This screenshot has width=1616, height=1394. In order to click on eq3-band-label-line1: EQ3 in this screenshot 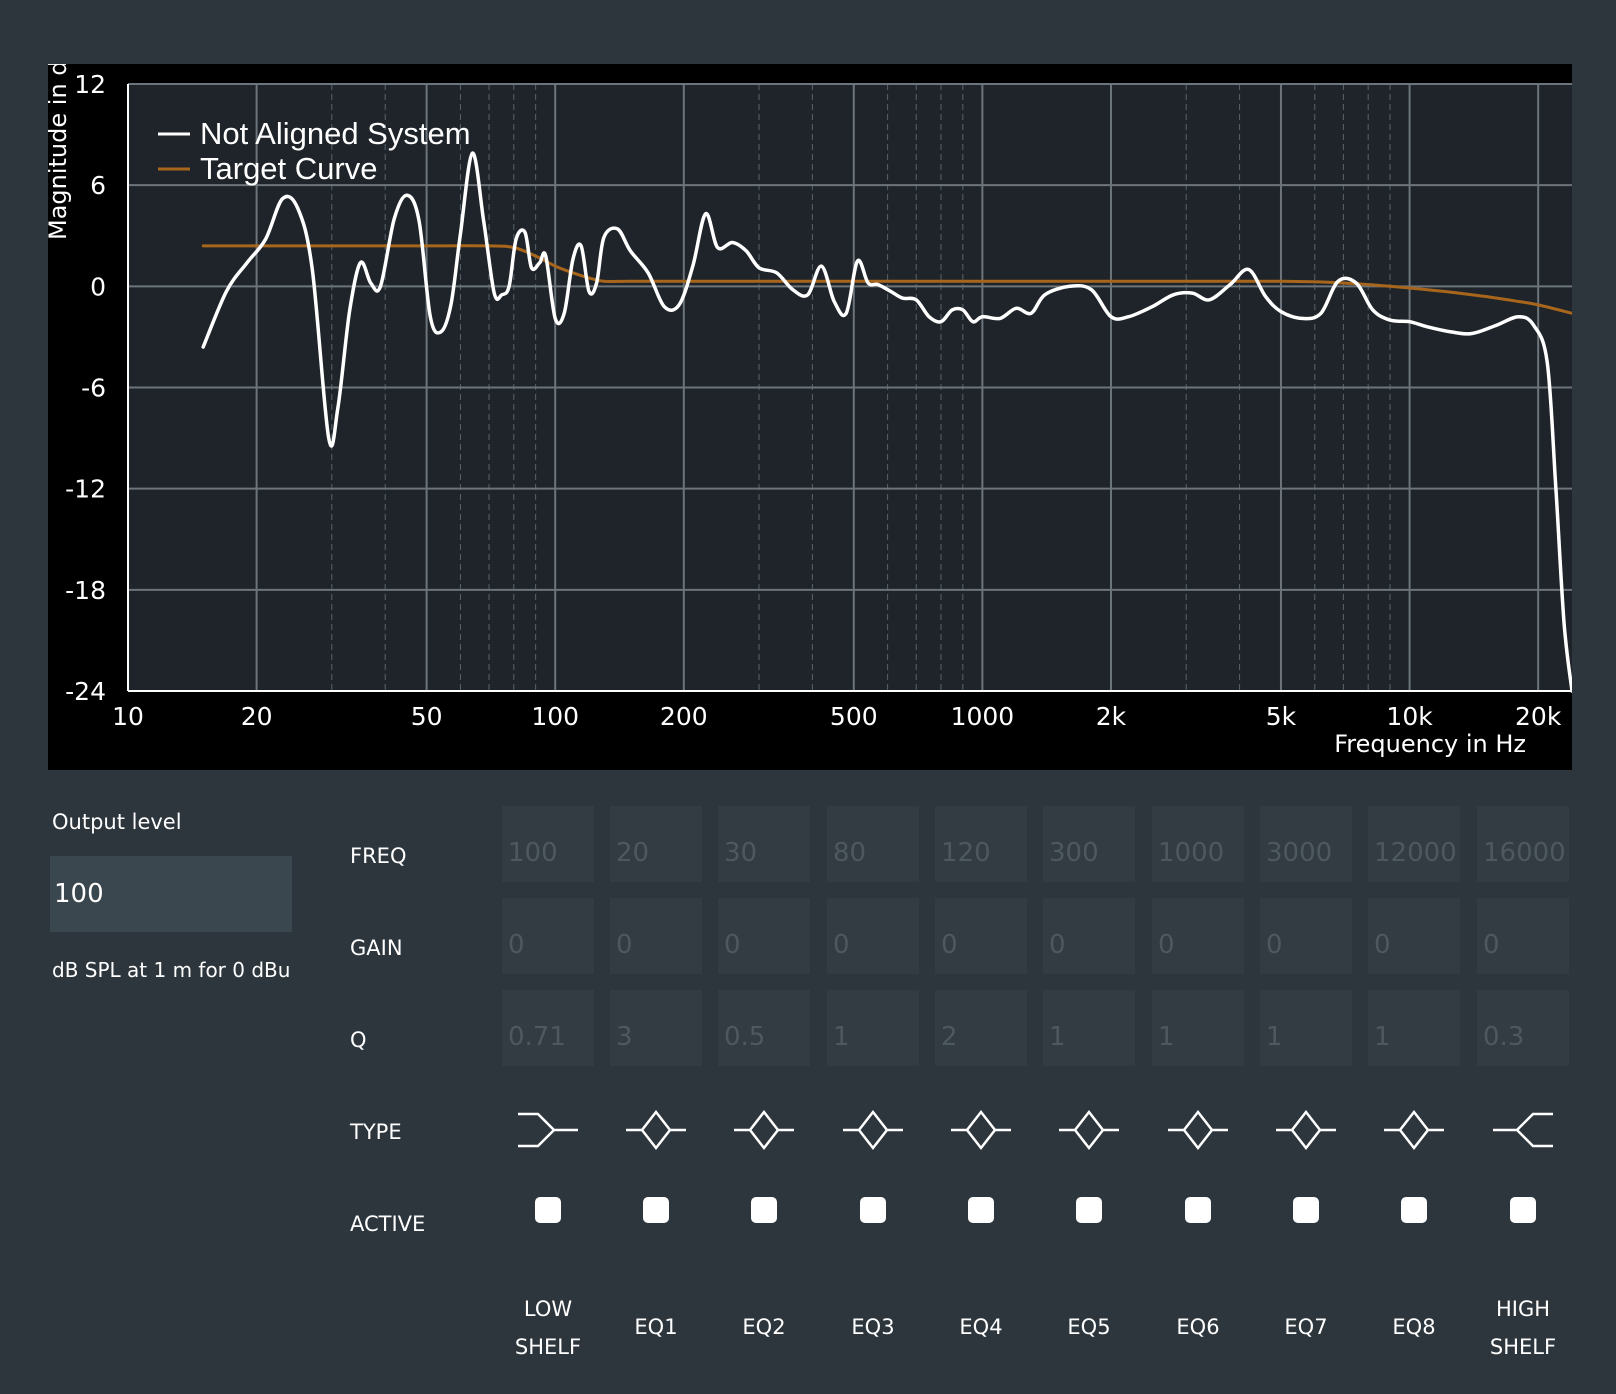, I will do `click(873, 1327)`.